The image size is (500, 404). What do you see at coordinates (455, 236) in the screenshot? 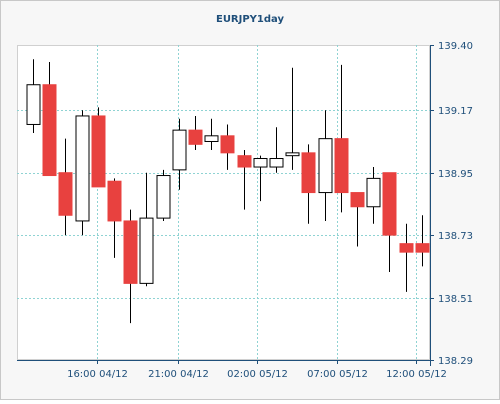
I see `y-tick-label: 138.73` at bounding box center [455, 236].